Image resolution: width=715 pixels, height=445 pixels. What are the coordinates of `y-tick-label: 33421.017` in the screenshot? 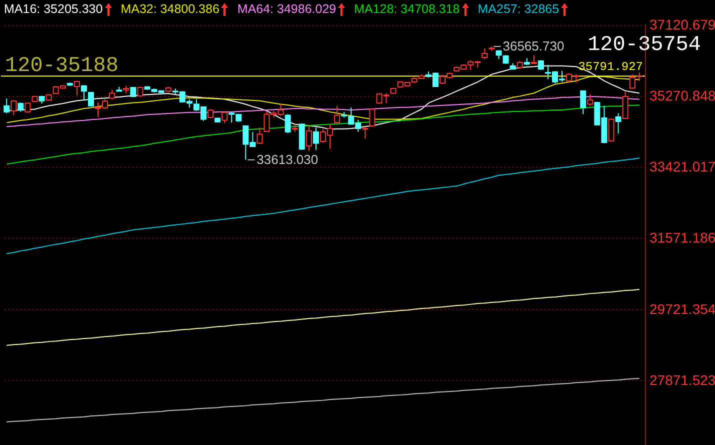 It's located at (682, 166).